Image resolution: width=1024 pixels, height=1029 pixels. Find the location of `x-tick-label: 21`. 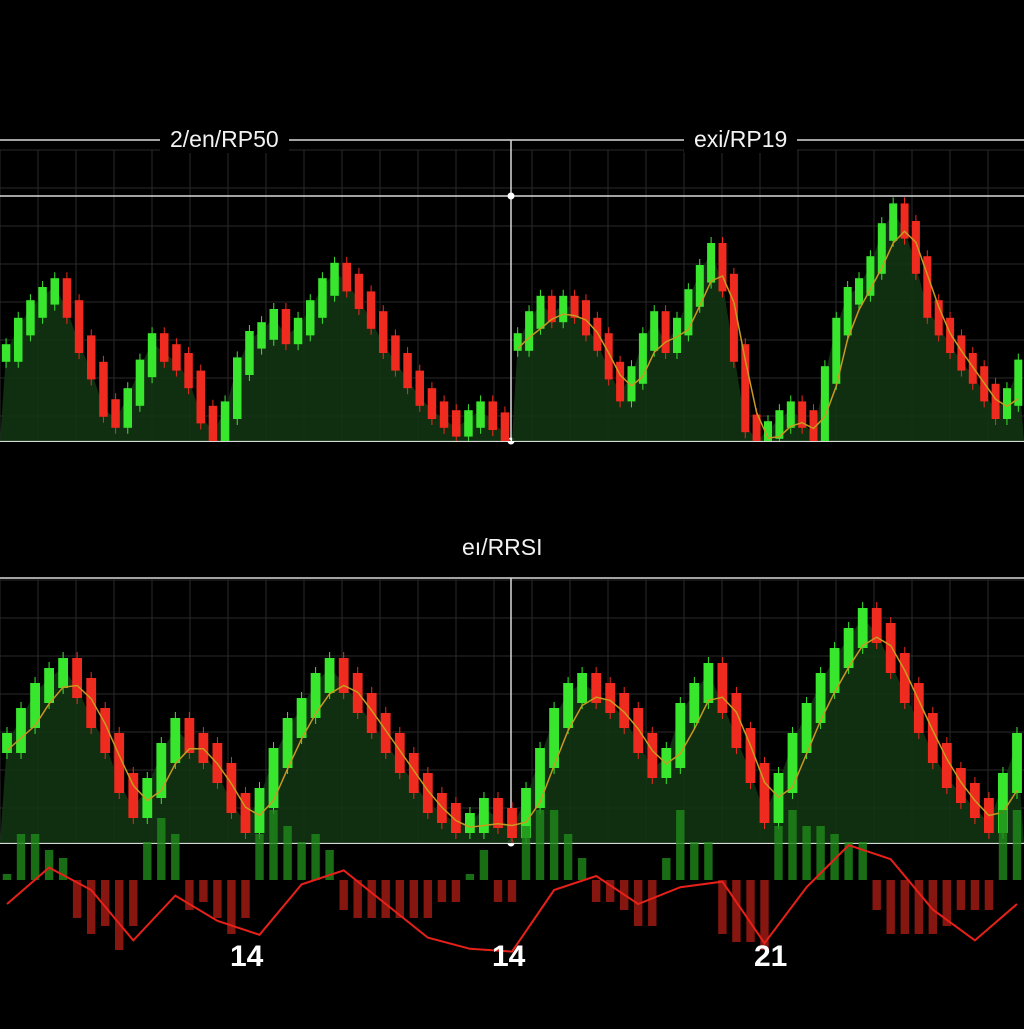

x-tick-label: 21 is located at coordinates (771, 956).